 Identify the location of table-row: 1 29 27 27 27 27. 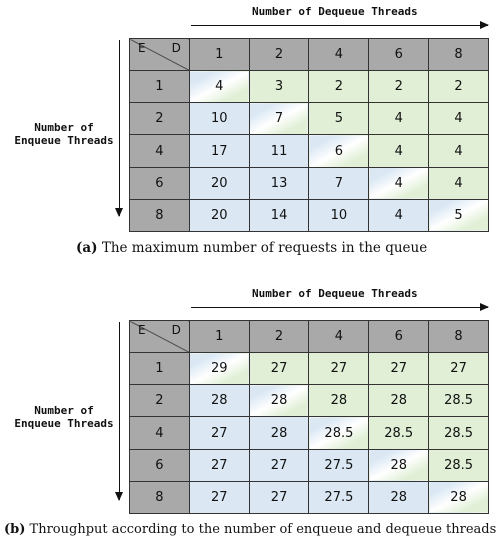
(309, 369).